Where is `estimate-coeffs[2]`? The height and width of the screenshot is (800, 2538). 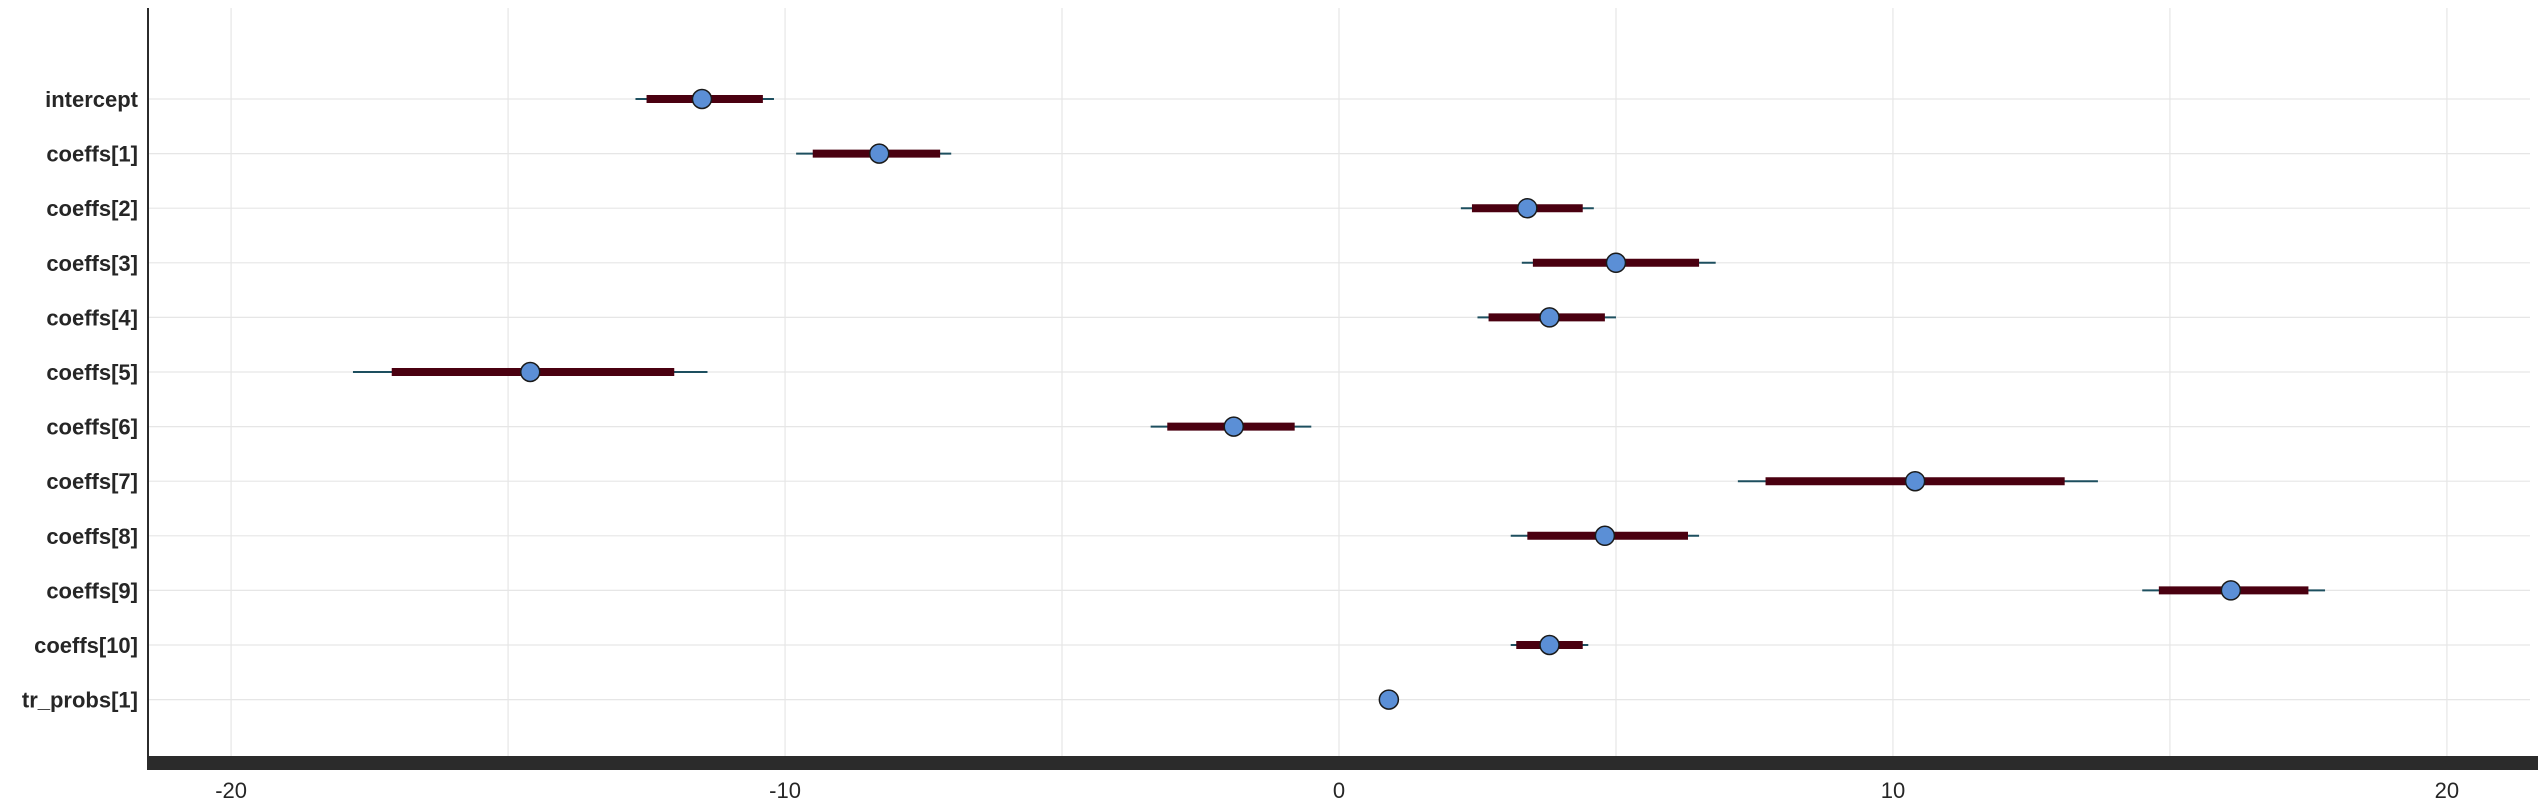 estimate-coeffs[2] is located at coordinates (1527, 208).